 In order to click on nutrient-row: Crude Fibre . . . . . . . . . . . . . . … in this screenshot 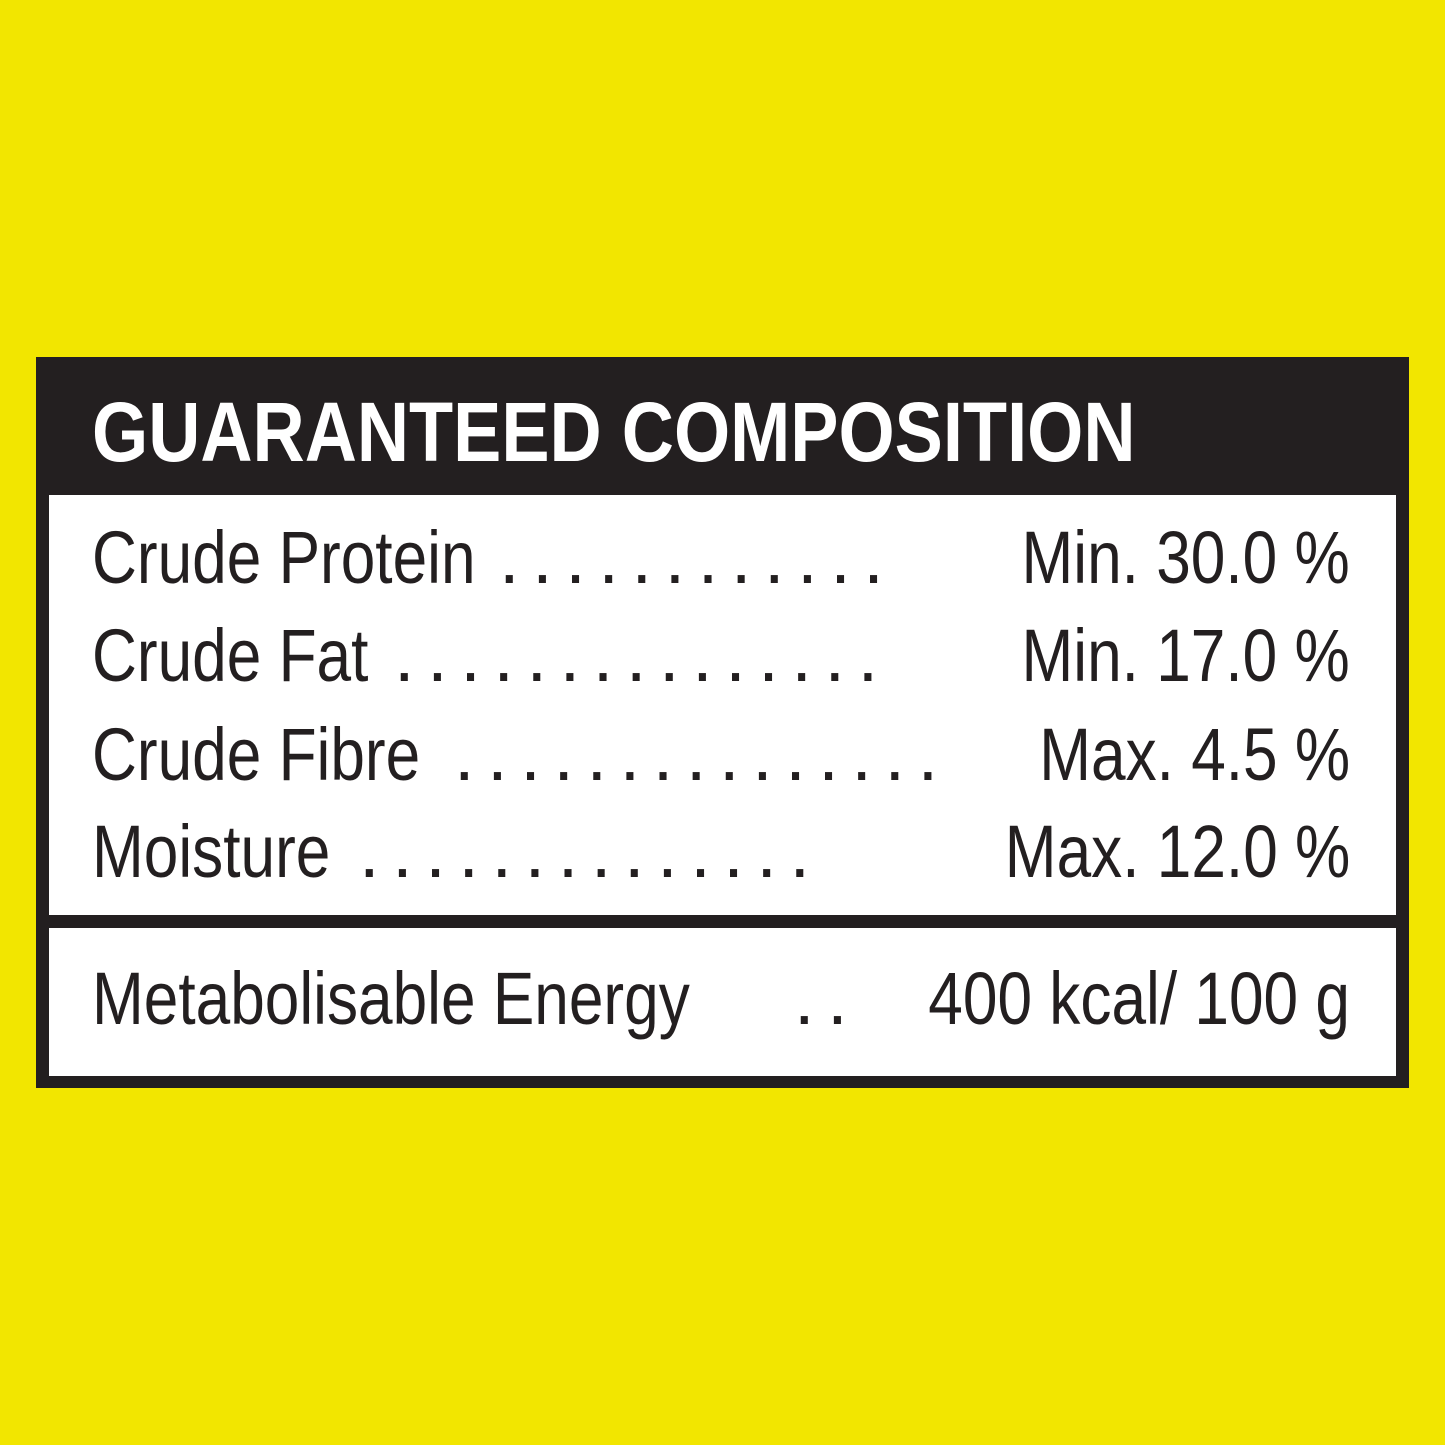, I will do `click(722, 755)`.